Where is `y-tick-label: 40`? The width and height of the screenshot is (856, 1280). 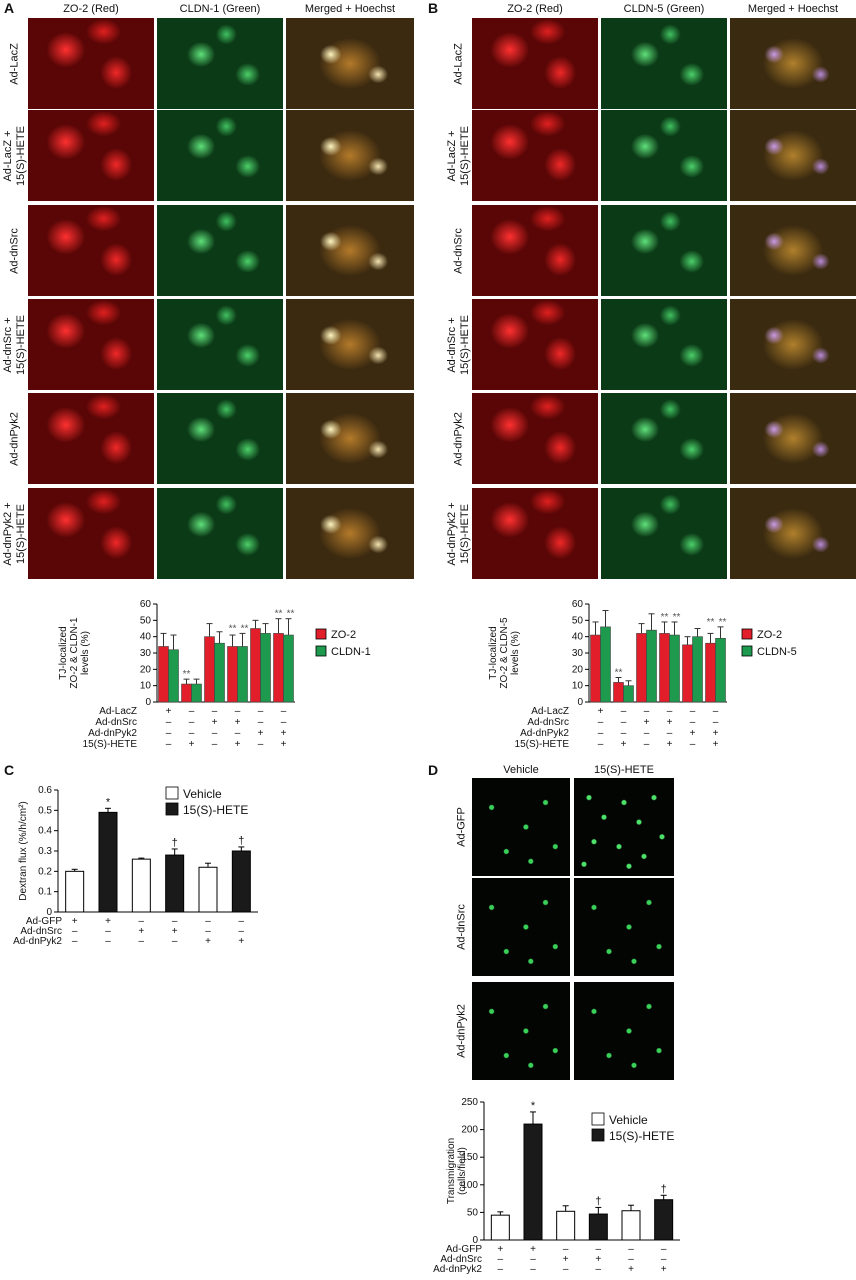 y-tick-label: 40 is located at coordinates (578, 637).